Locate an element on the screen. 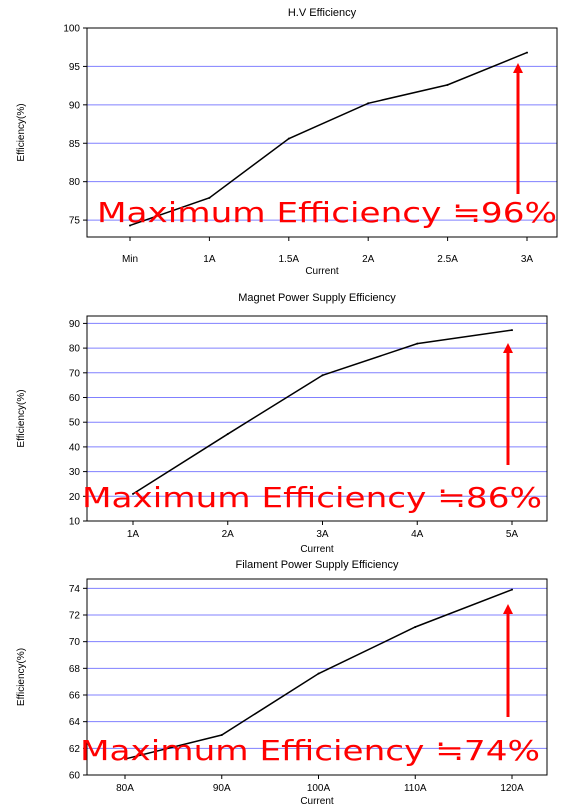  chart-title: Magnet Power Supply Efficiency is located at coordinates (317, 298).